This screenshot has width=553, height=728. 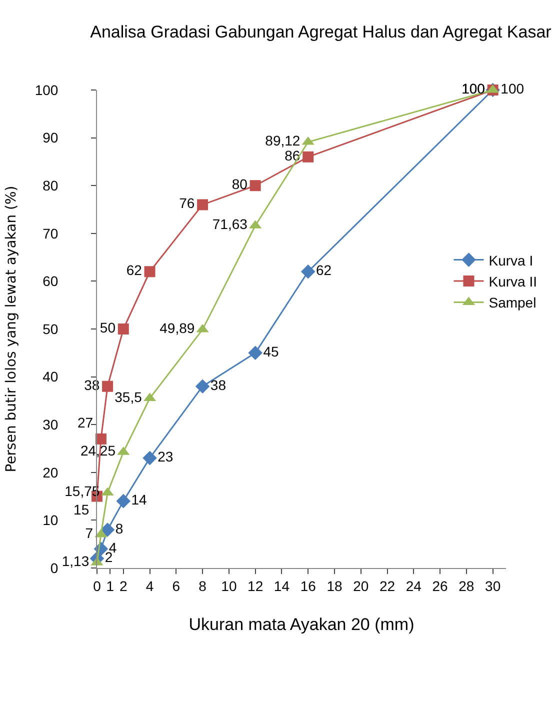 I want to click on y-tick-label: 100, so click(x=46, y=90).